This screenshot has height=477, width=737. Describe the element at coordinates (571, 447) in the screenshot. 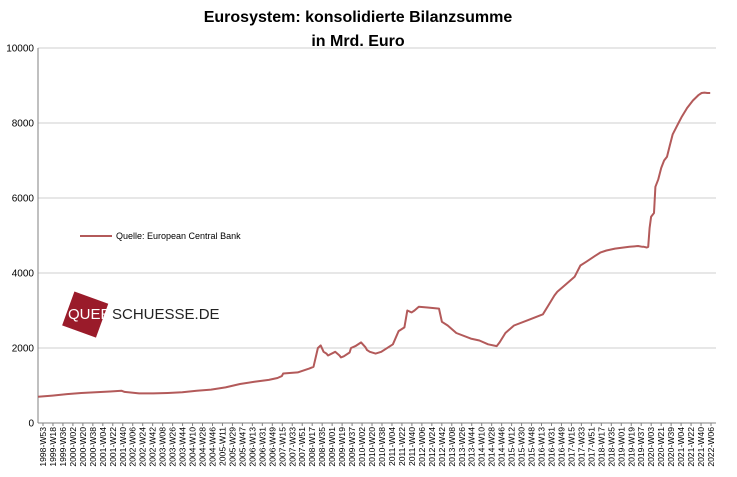

I see `x-tick-label-53: 2017-W15` at that location.